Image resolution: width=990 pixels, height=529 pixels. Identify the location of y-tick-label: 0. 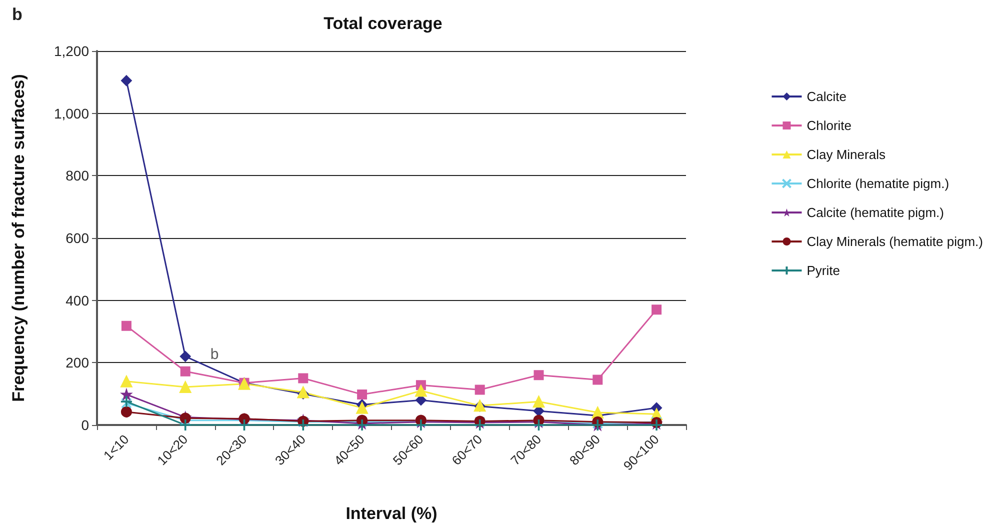
(85, 425).